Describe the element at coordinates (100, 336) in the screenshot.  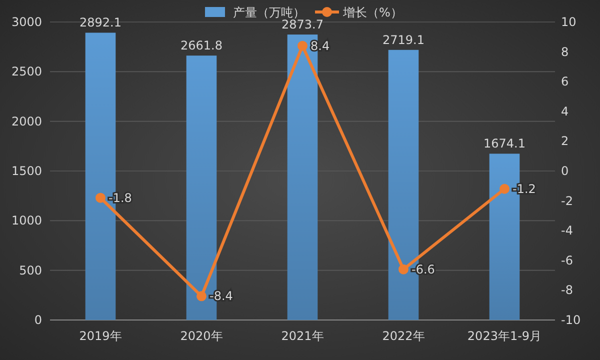
I see `x-tick-label: 2019年` at that location.